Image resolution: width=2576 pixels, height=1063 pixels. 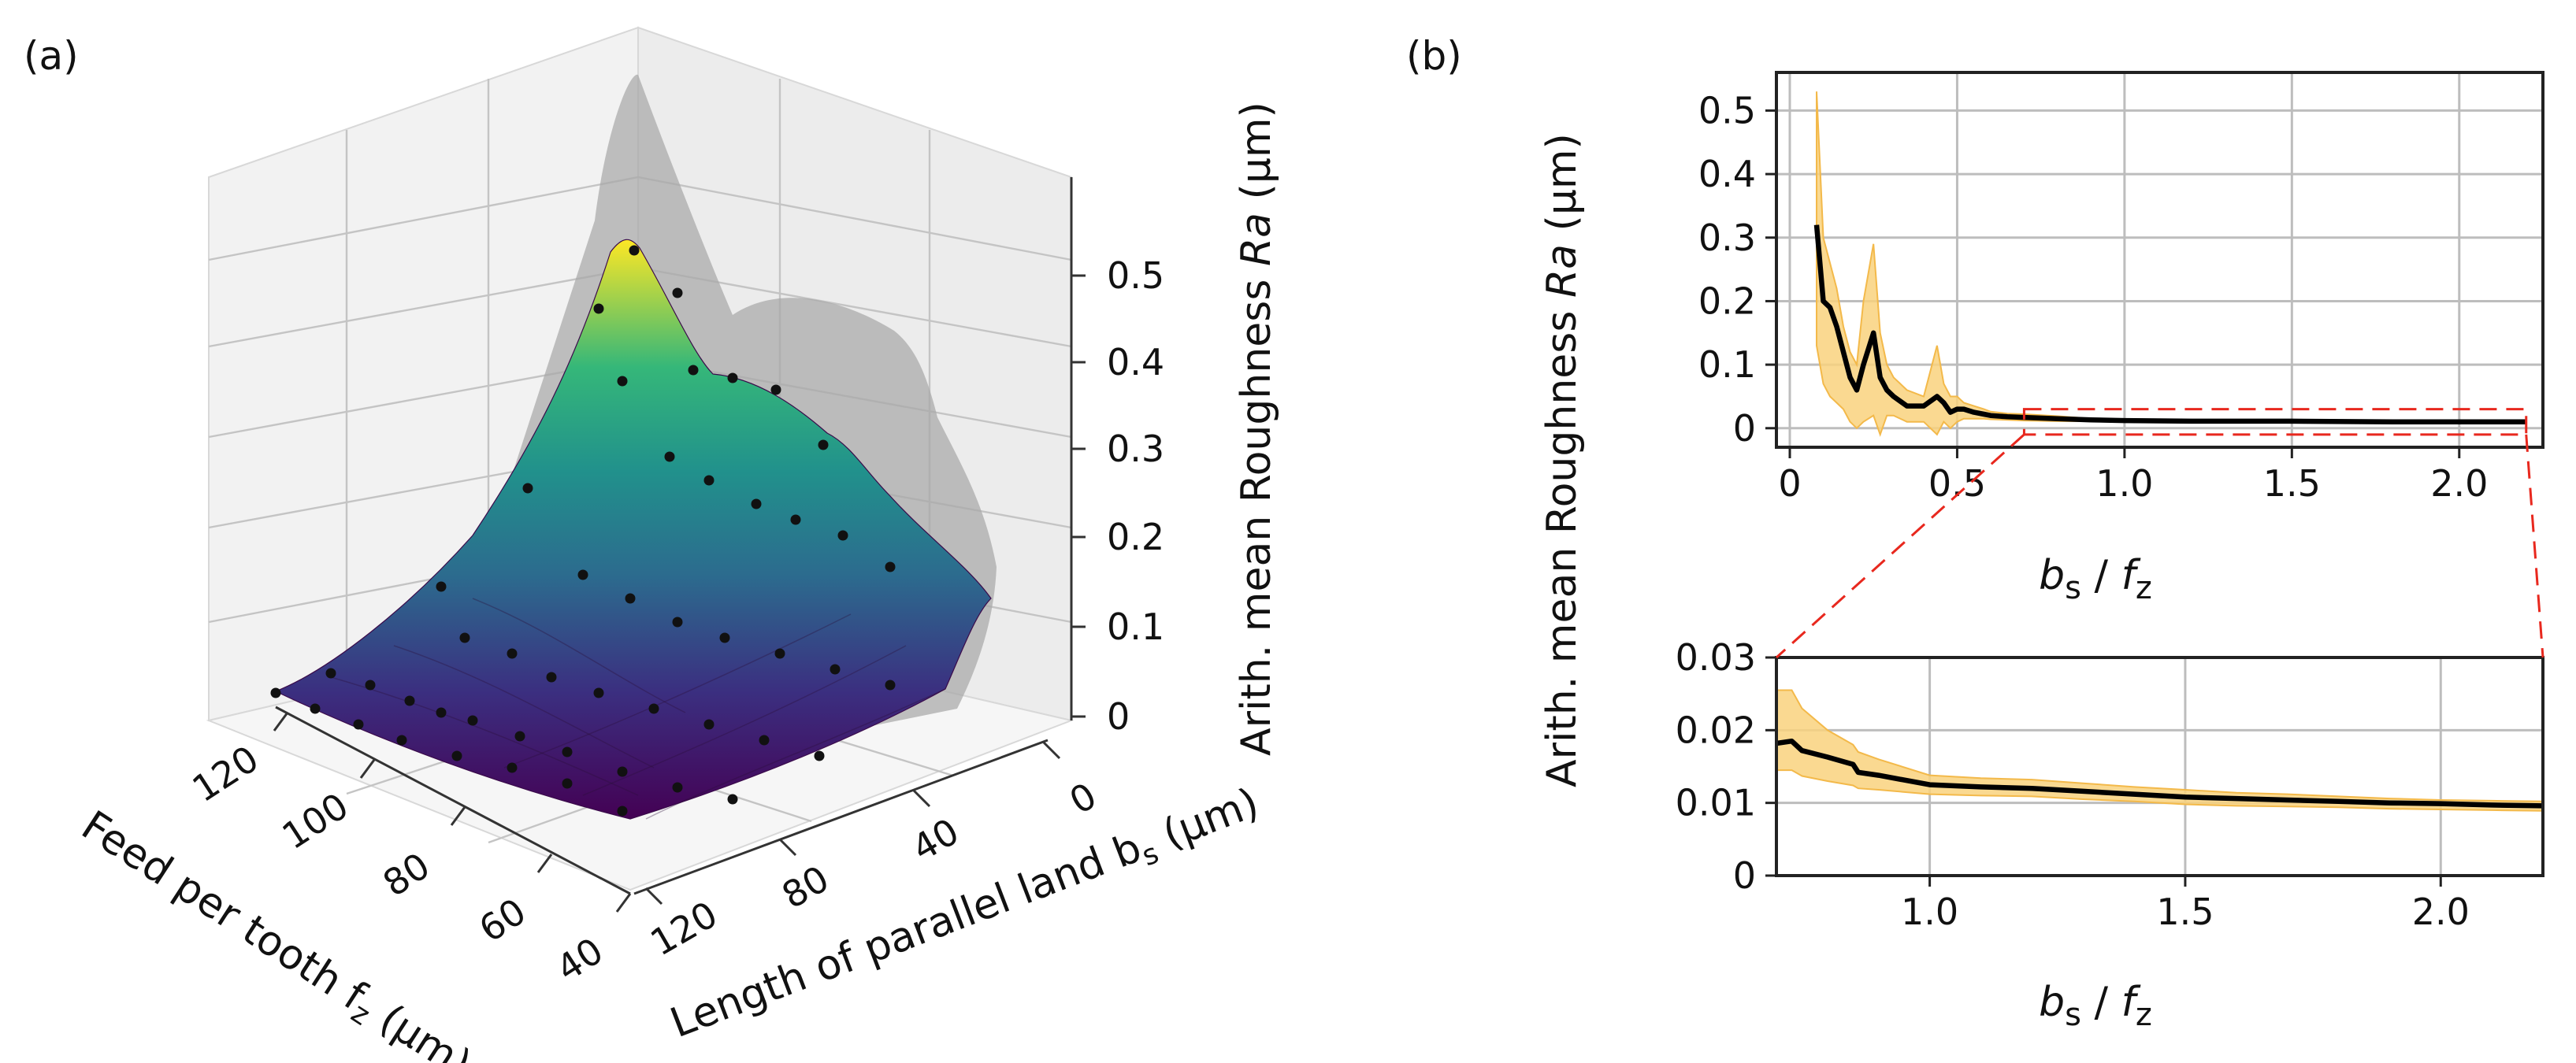 I want to click on x-axis-title: Feed per tooth fz (μm), so click(x=275, y=933).